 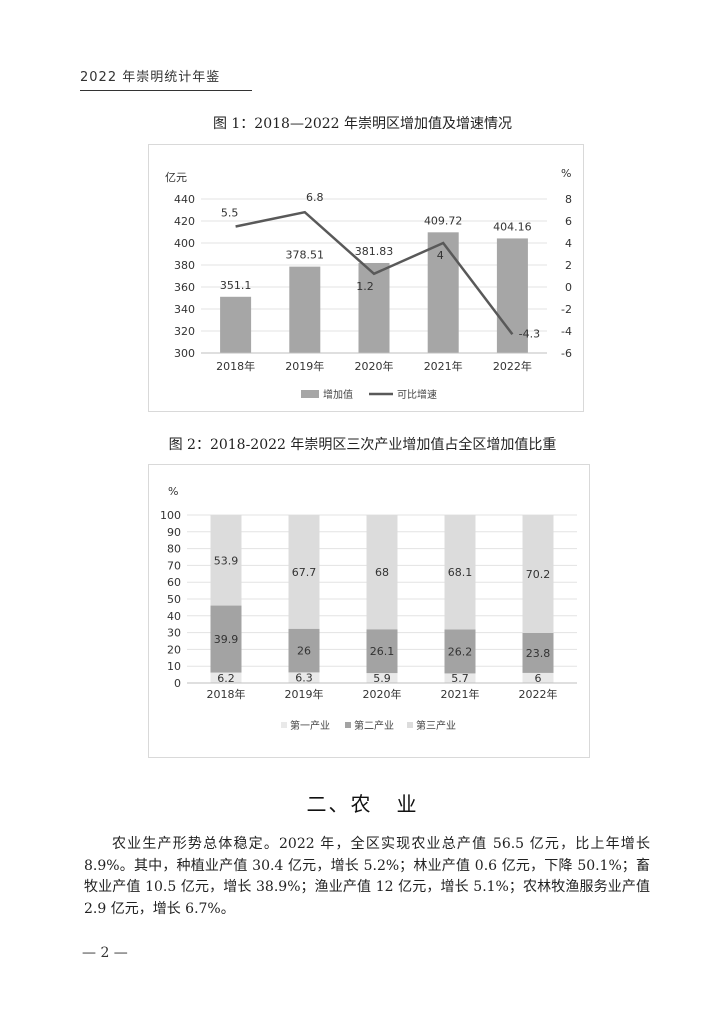 What do you see at coordinates (568, 265) in the screenshot?
I see `y-right-tick-label: 2` at bounding box center [568, 265].